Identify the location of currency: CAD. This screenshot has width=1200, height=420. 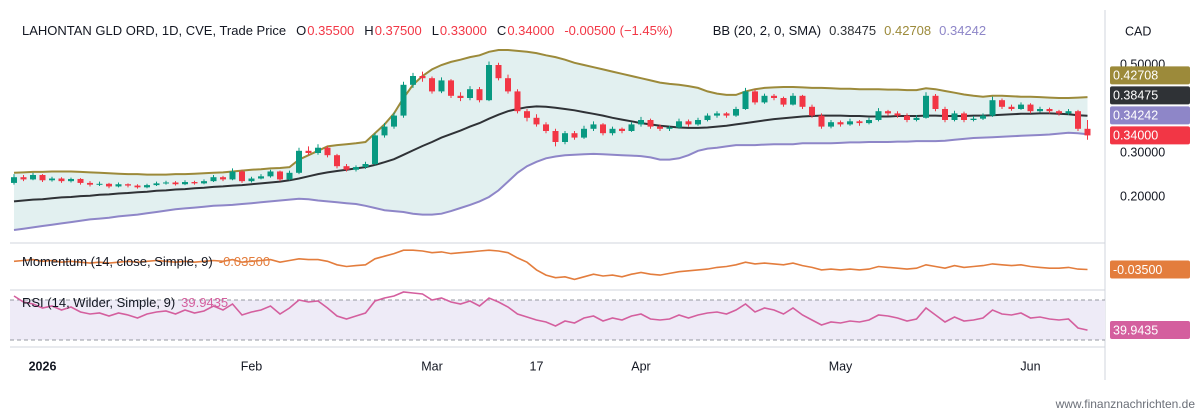
(1138, 31).